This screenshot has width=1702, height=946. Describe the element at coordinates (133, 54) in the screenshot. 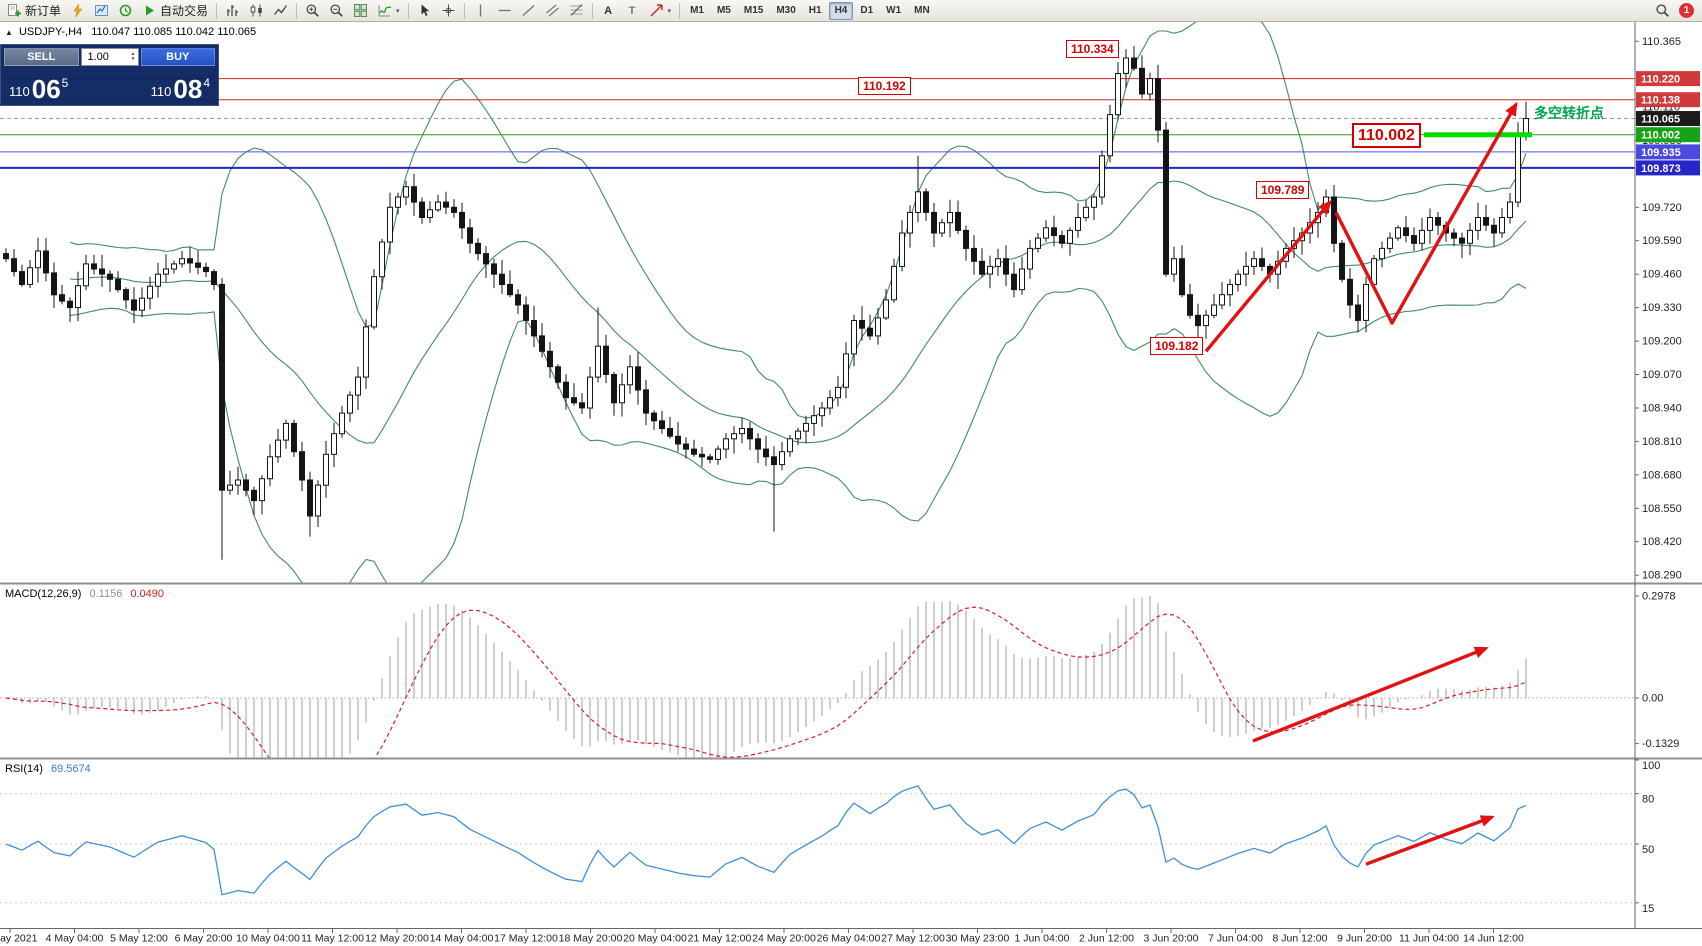

I see `spin-up-icon: ▲` at that location.